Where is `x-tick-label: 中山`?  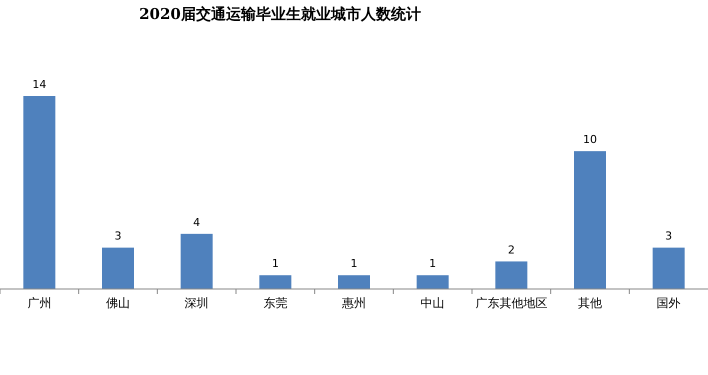 x-tick-label: 中山 is located at coordinates (432, 303).